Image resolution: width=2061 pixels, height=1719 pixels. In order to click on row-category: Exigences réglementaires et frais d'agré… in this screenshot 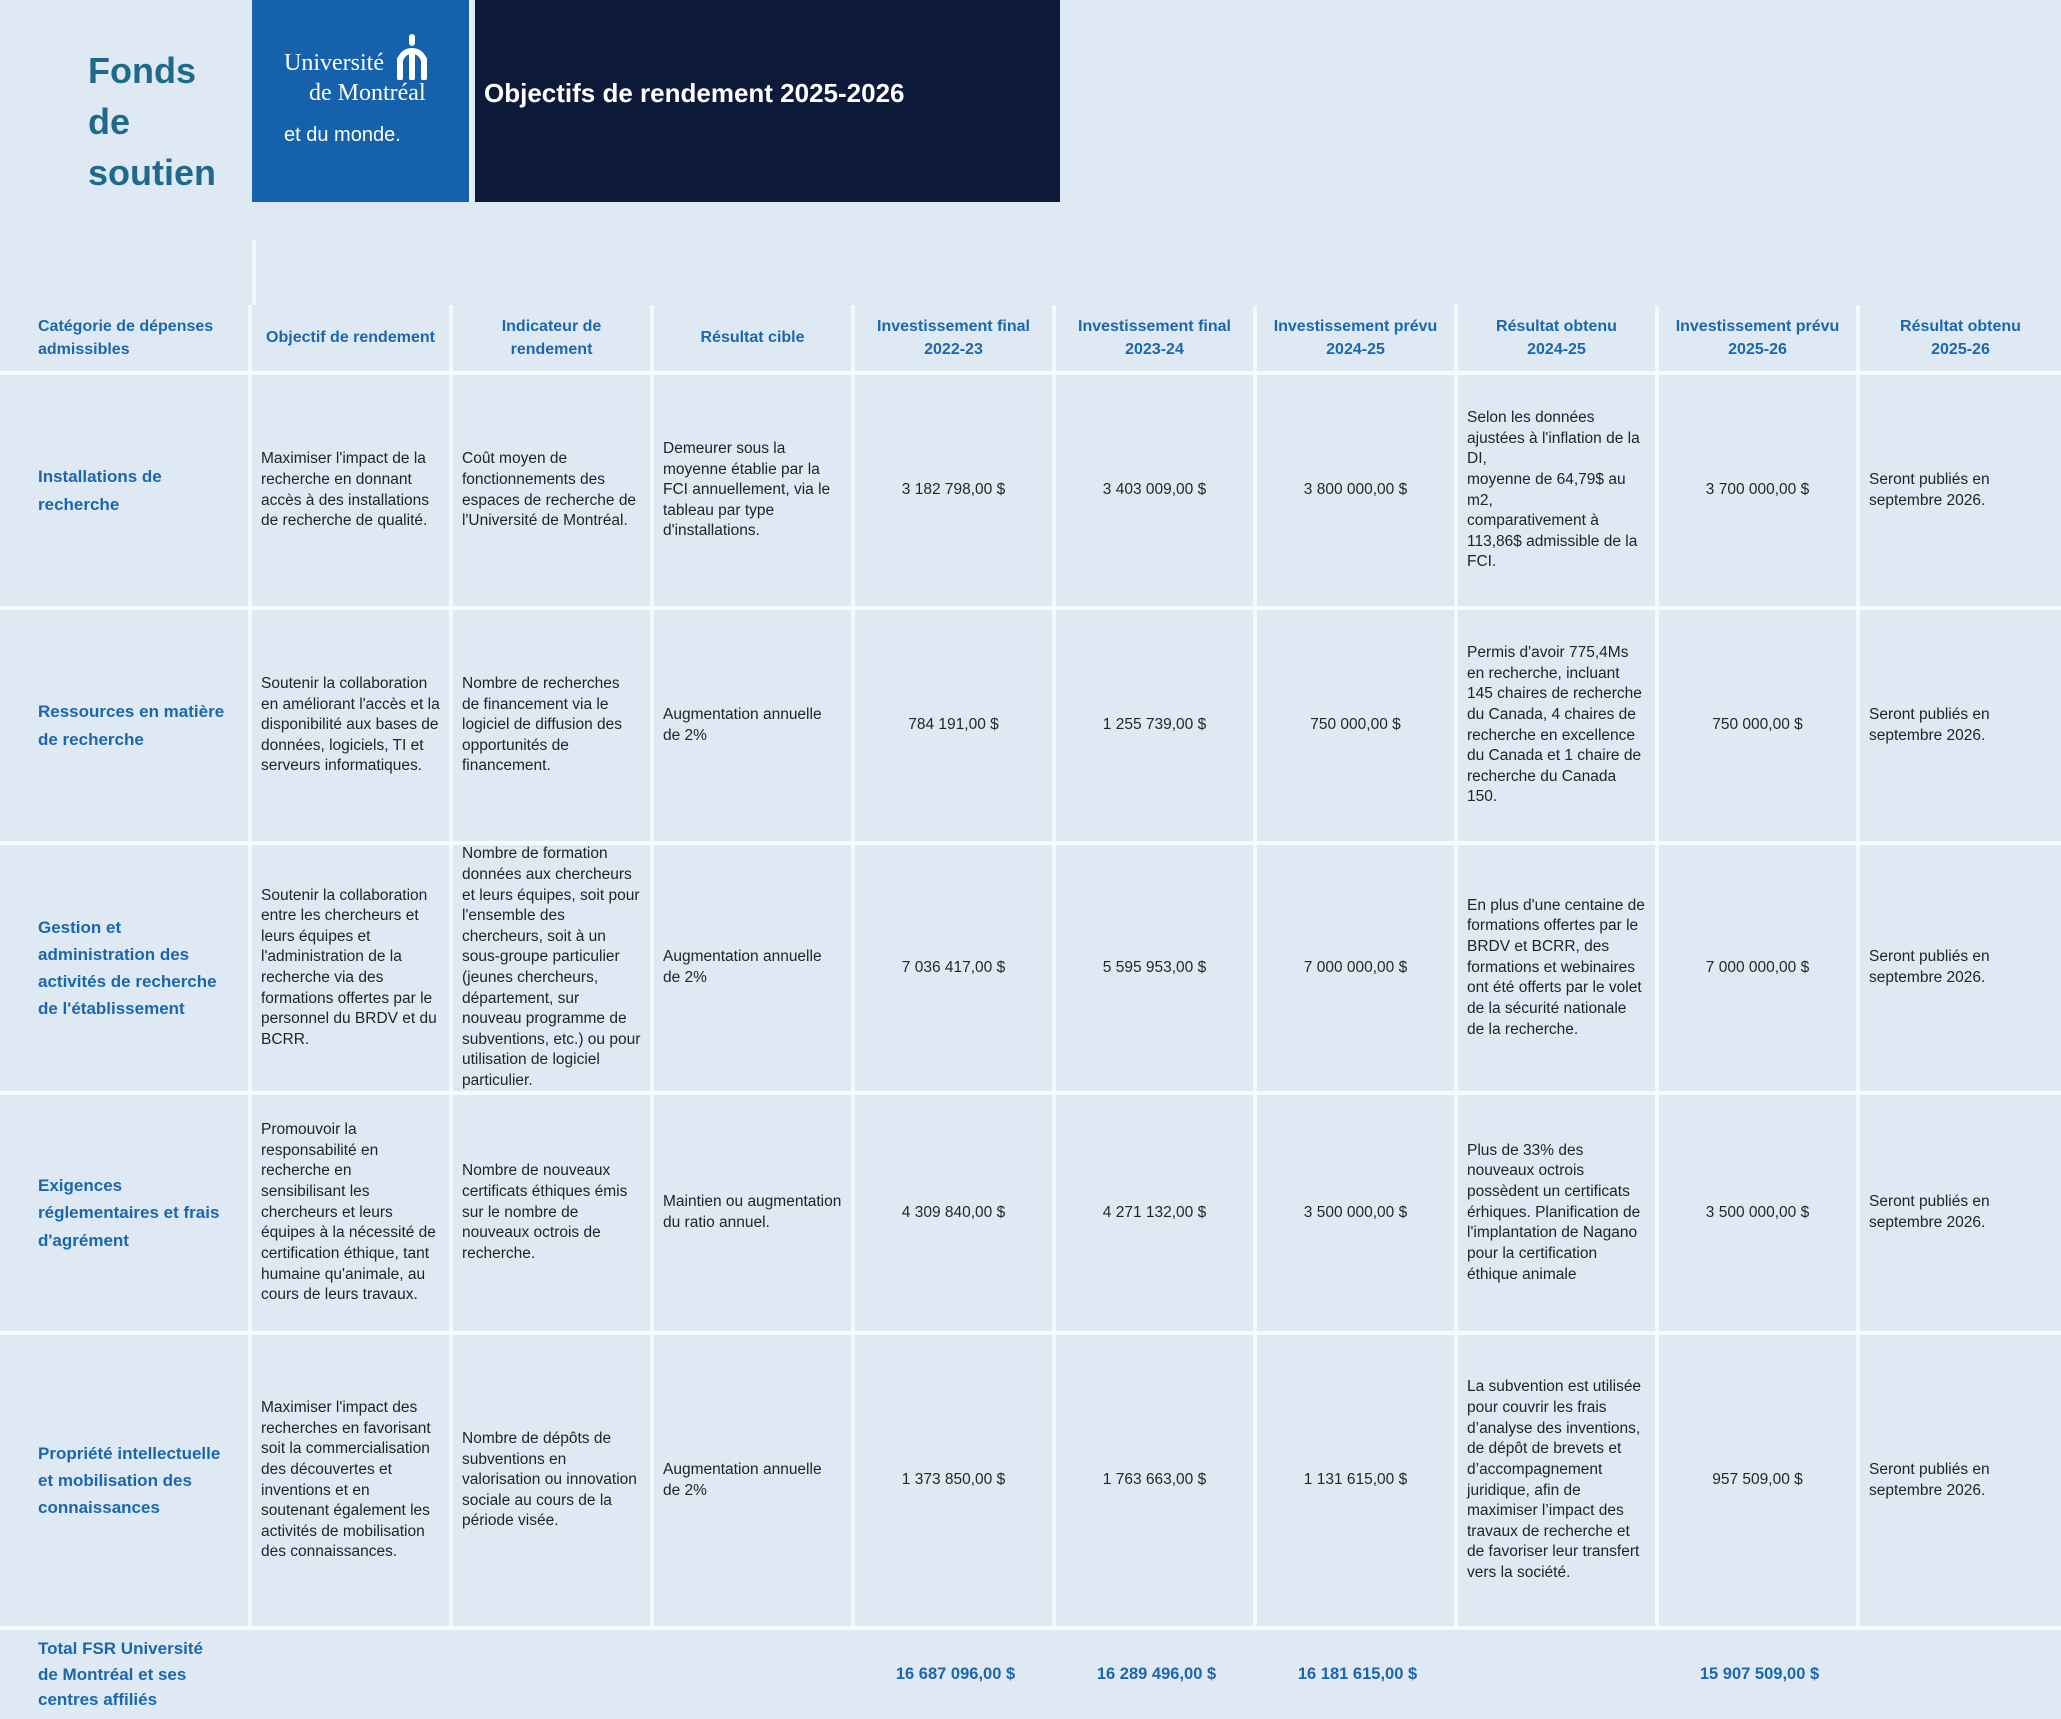, I will do `click(126, 1213)`.